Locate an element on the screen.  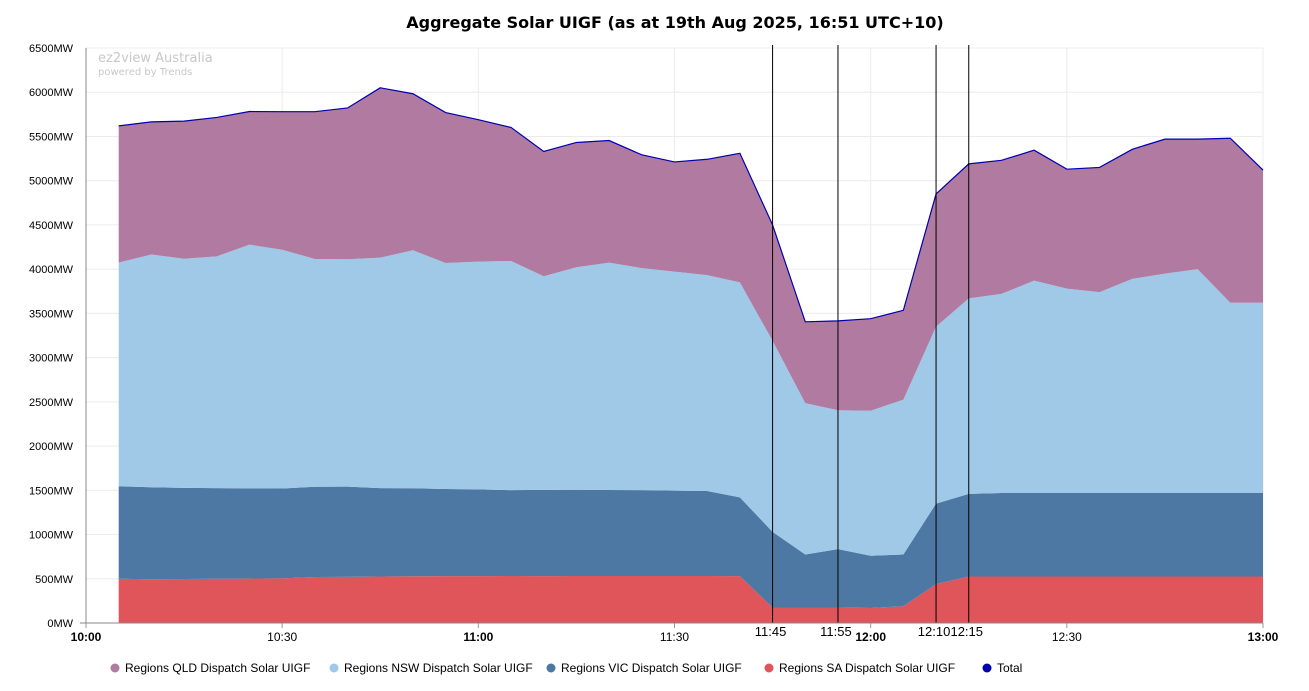
watermark-subtitle: powered by Trends is located at coordinates (145, 72).